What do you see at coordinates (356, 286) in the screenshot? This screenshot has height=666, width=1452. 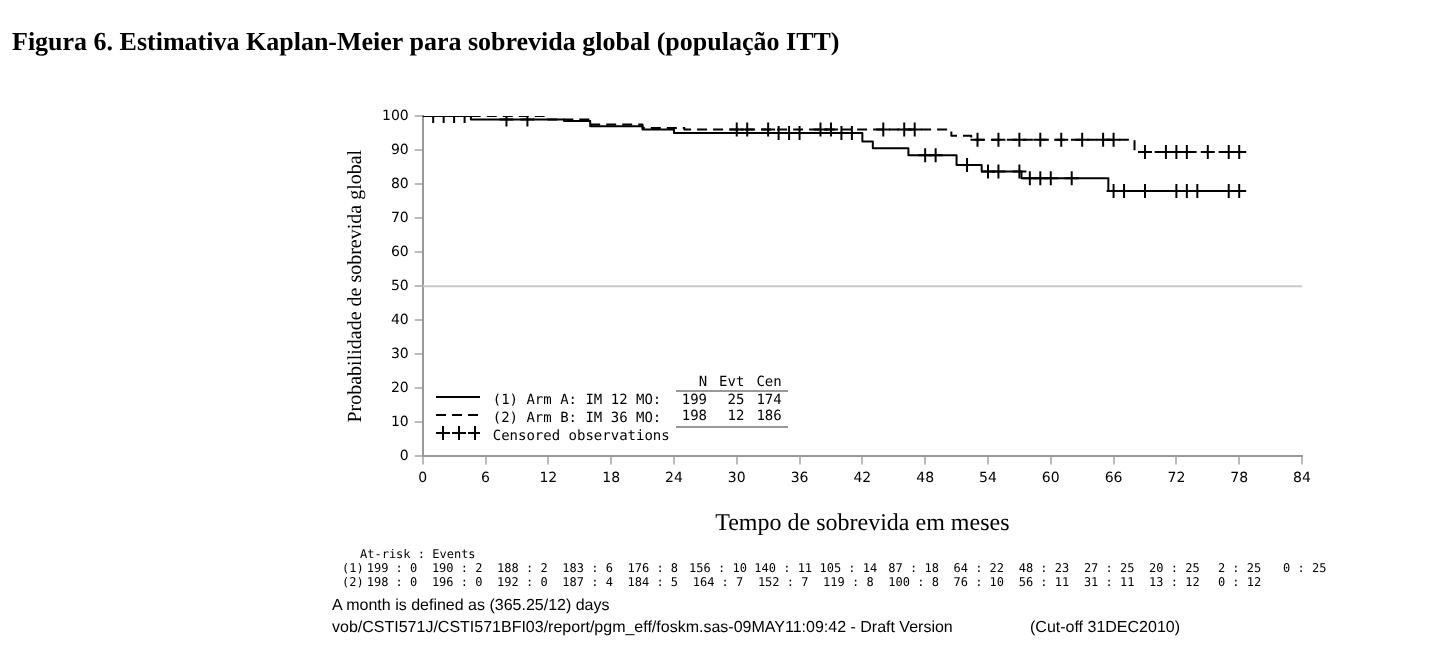 I see `y-axis-title: Probabilidade de sobrevida global` at bounding box center [356, 286].